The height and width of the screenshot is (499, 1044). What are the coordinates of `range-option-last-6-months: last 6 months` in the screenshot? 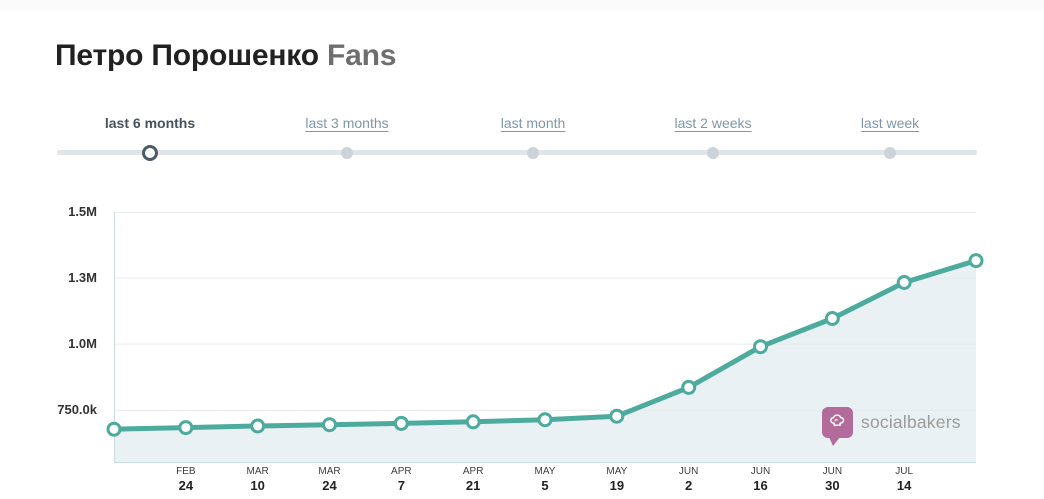 It's located at (150, 123).